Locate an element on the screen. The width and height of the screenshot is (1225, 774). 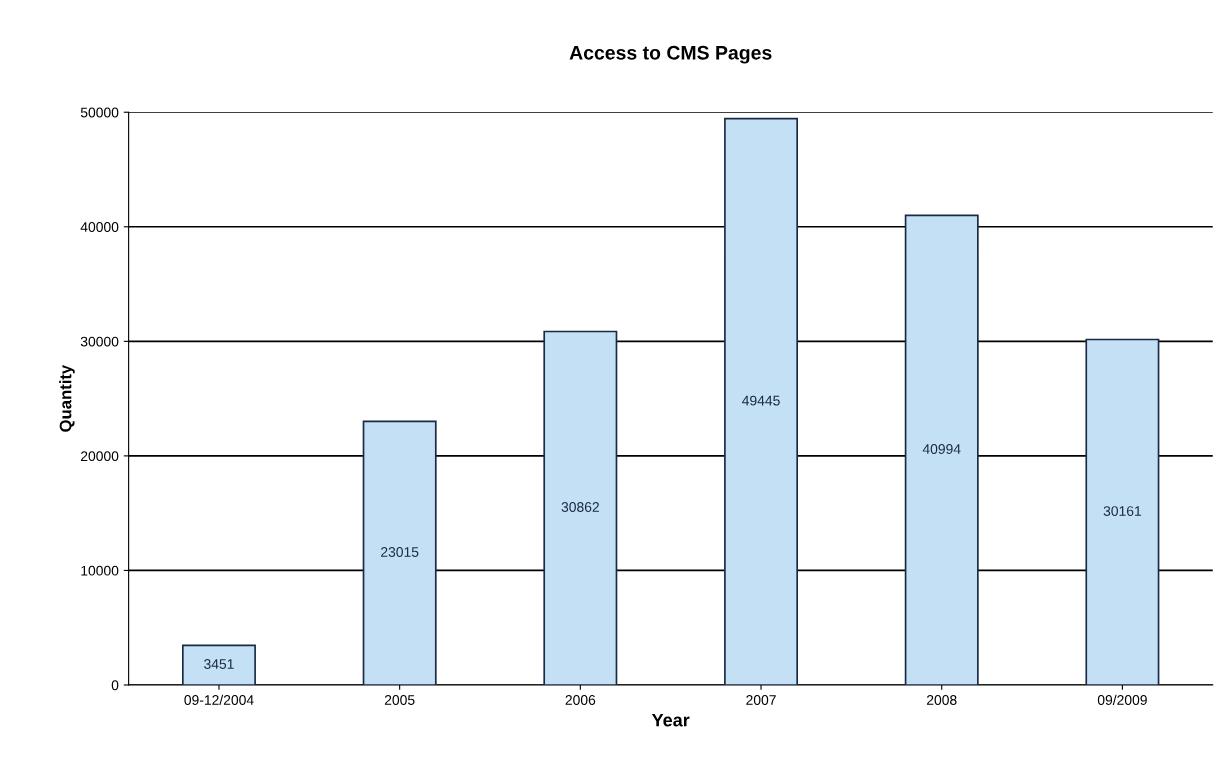
data-label: 40994 is located at coordinates (941, 449).